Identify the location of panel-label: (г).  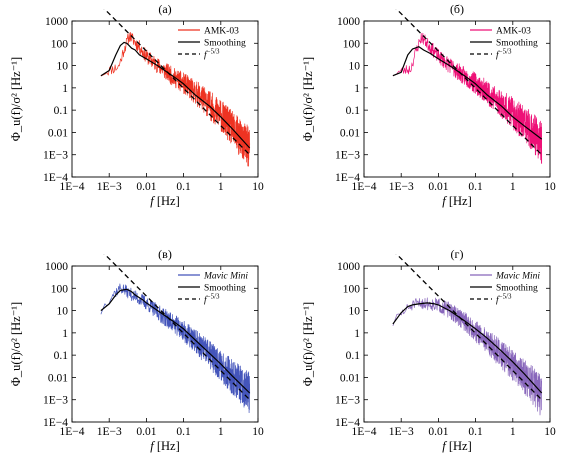
(457, 254).